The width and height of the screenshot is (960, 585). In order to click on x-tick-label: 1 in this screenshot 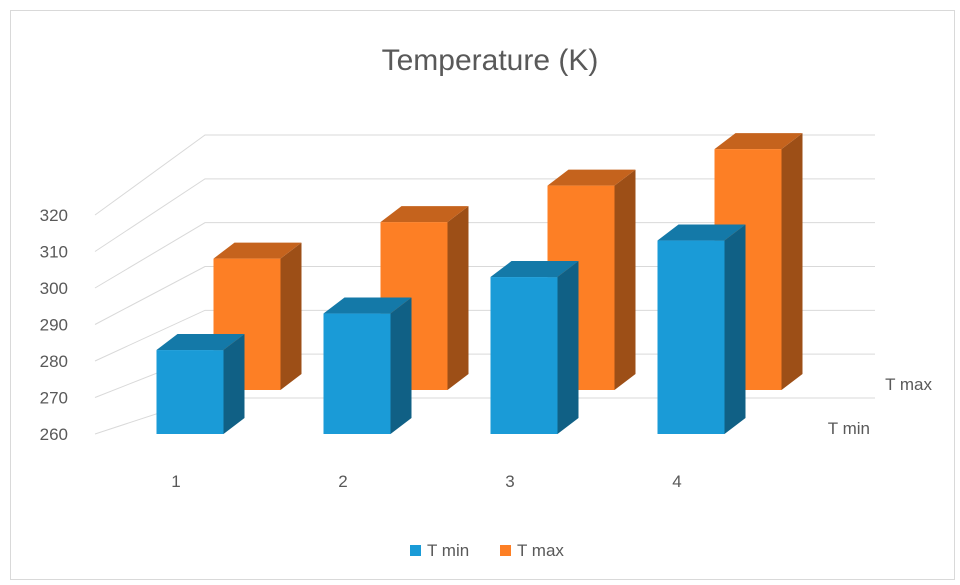, I will do `click(175, 481)`.